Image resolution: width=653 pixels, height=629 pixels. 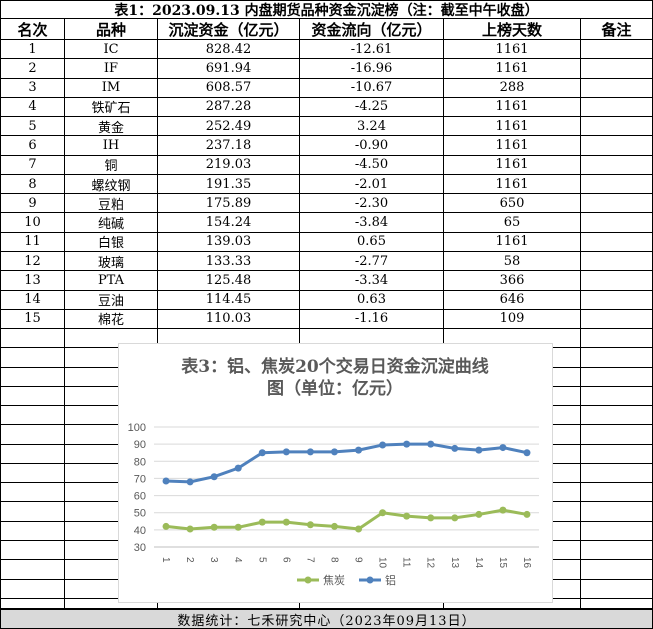 I want to click on cell-product: IF, so click(x=111, y=69).